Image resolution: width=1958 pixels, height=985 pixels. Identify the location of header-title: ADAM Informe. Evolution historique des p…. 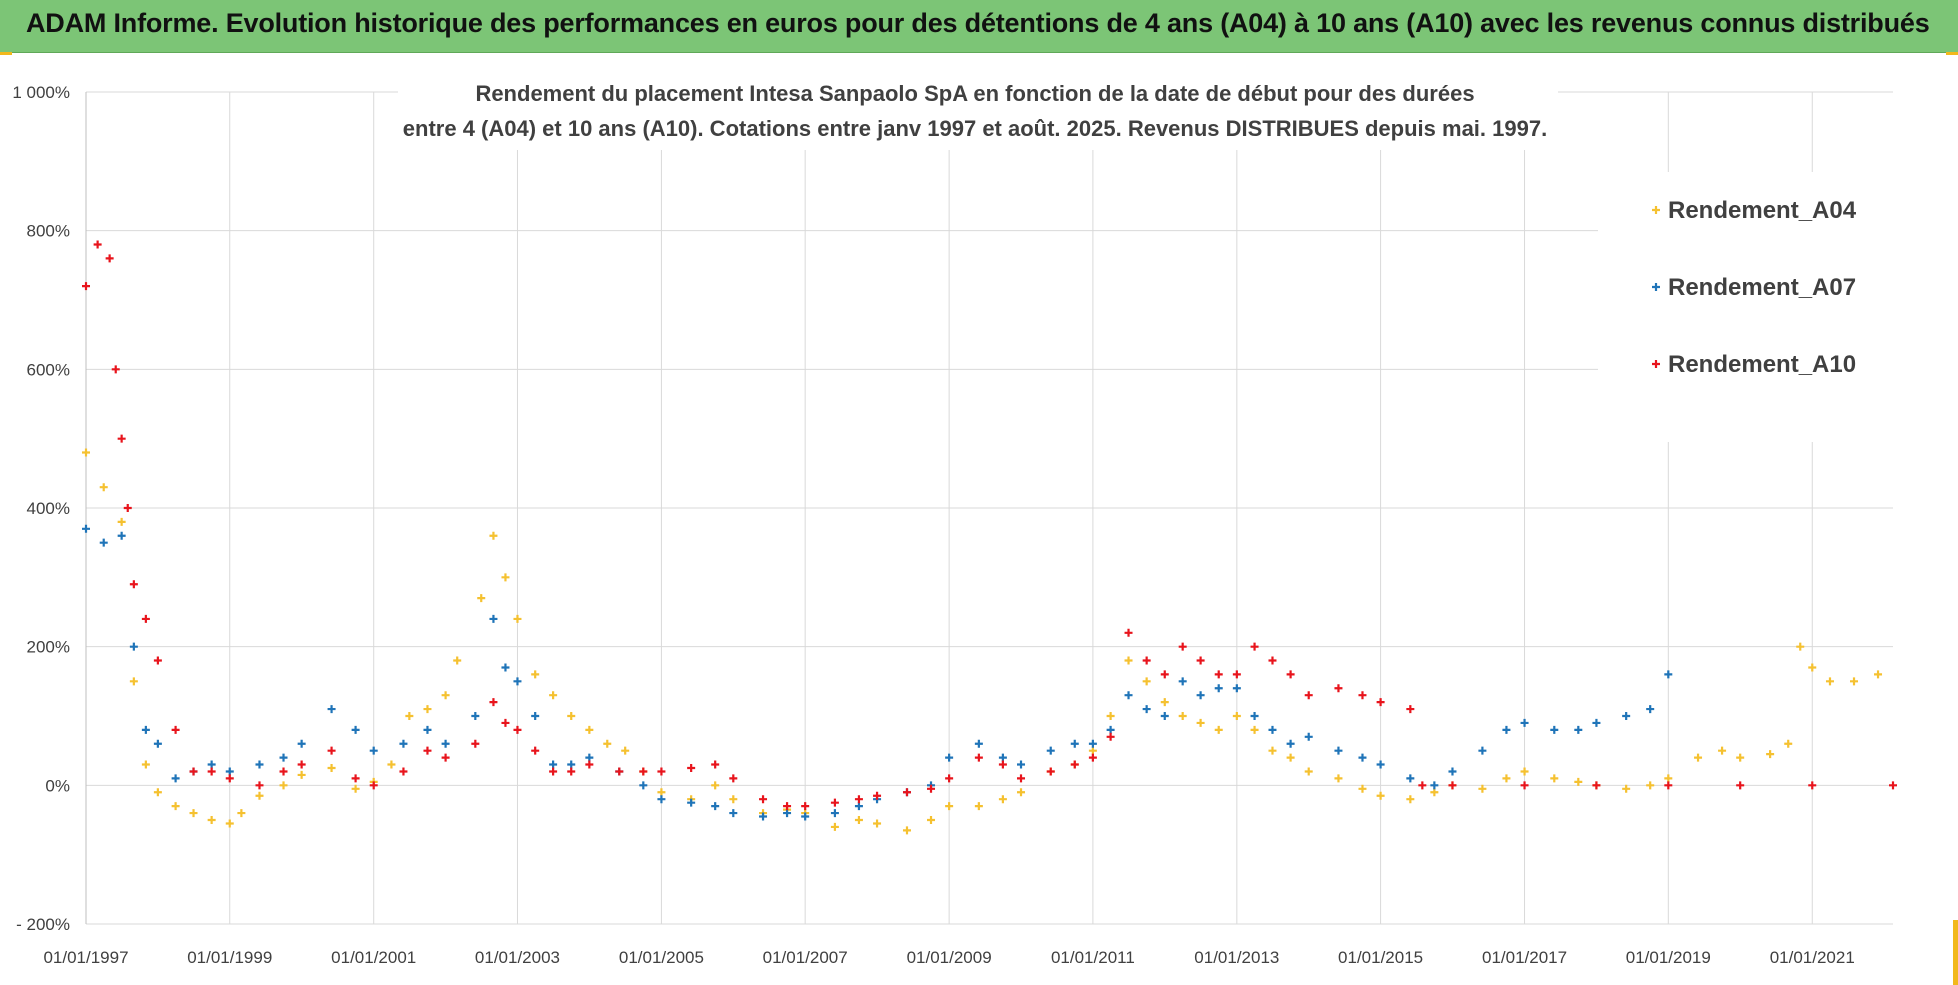
(978, 23).